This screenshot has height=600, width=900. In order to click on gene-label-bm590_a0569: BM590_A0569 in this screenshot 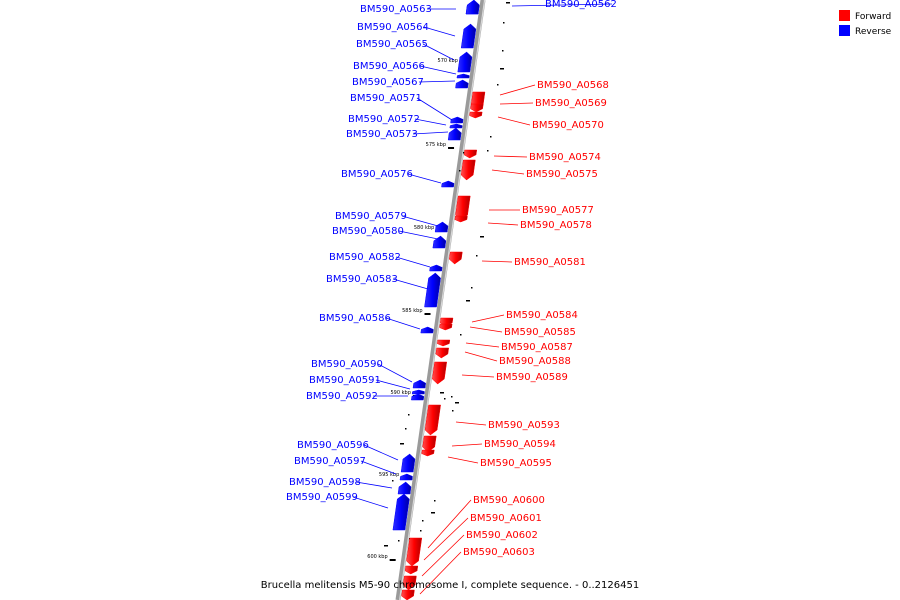, I will do `click(571, 103)`.